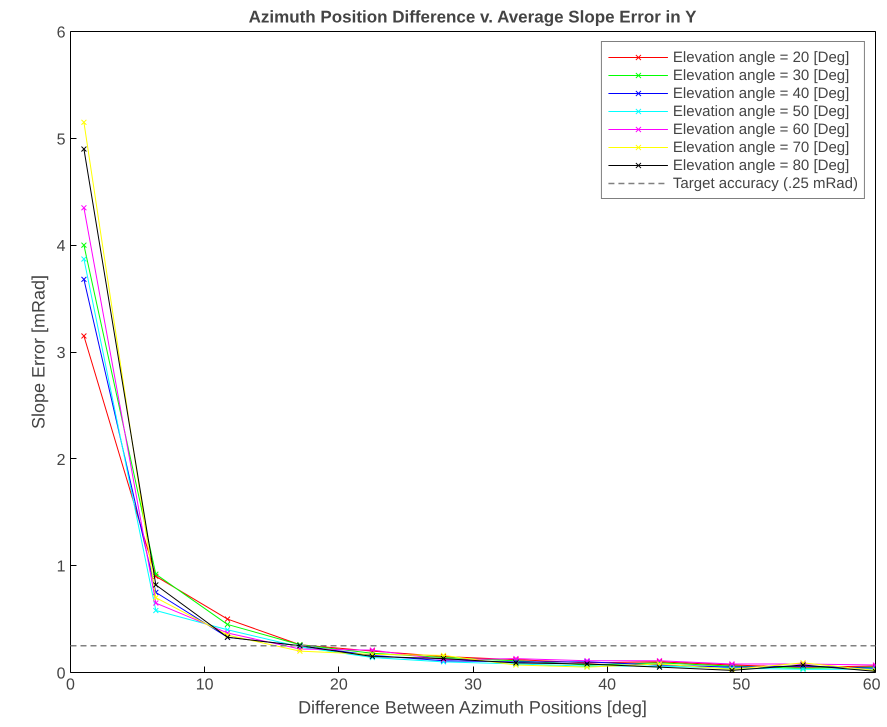  Describe the element at coordinates (761, 129) in the screenshot. I see `legend-label: Elevation angle = 60 [Deg]` at that location.